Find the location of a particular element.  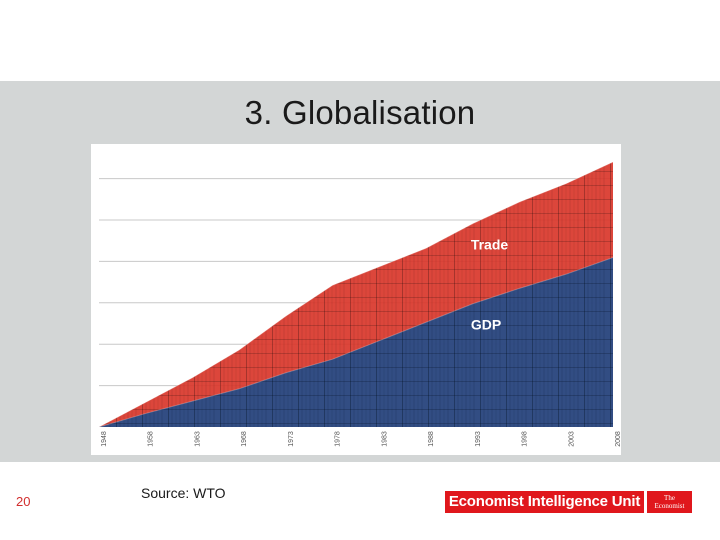

economist-logo-line1: The is located at coordinates (669, 498).